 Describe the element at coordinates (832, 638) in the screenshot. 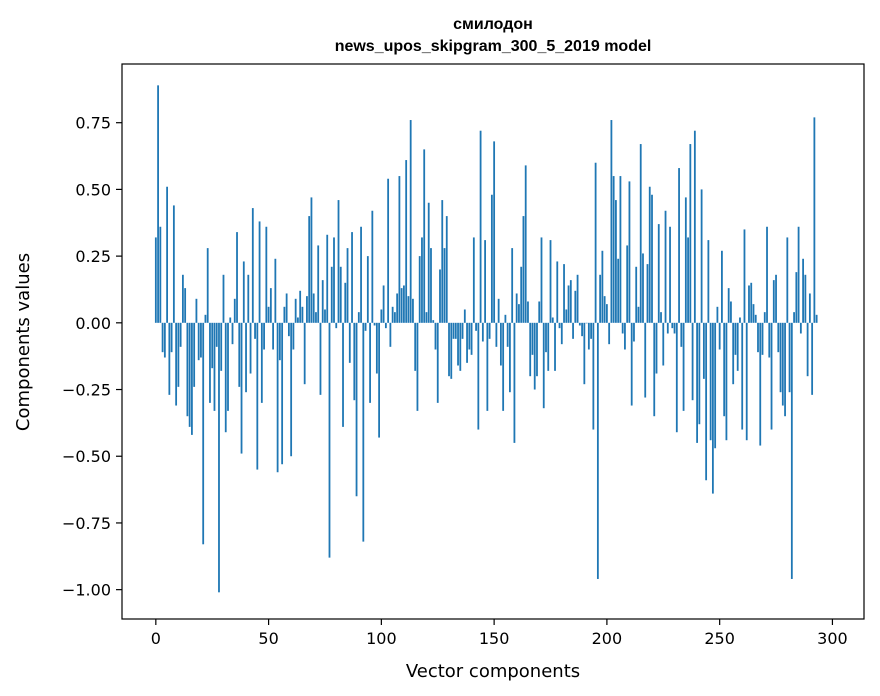

I see `x-tick-label: 300` at that location.